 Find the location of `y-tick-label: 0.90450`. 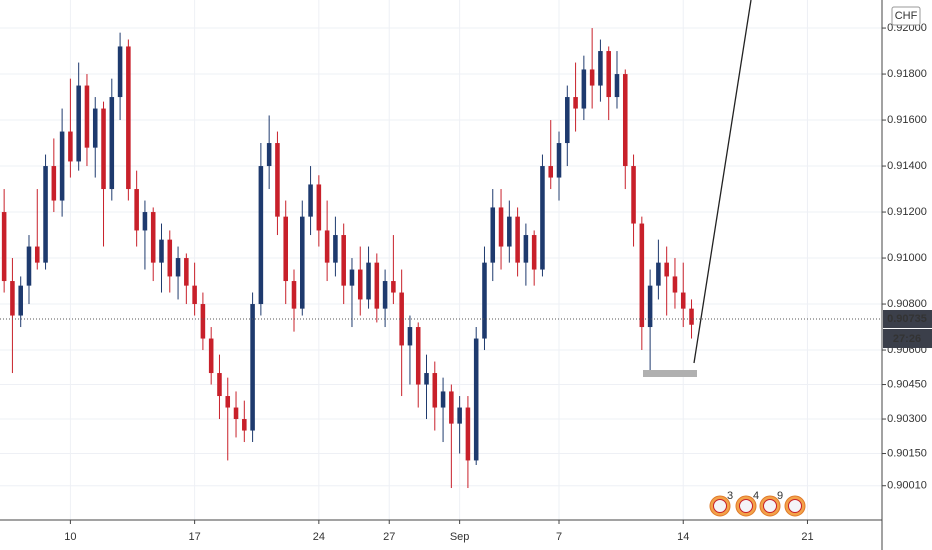

y-tick-label: 0.90450 is located at coordinates (907, 384).